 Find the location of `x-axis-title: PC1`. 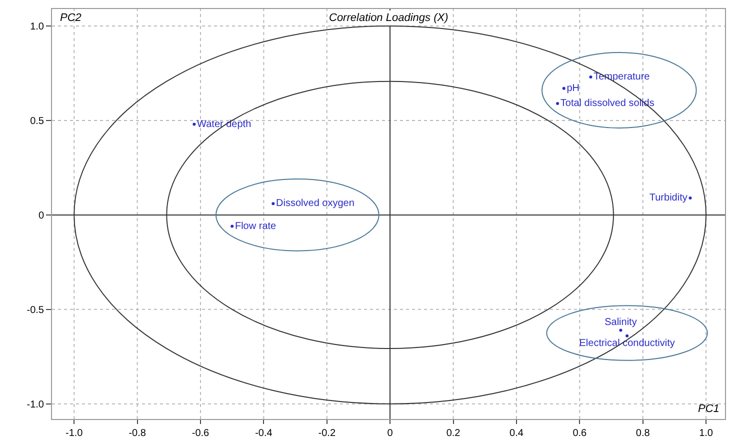

x-axis-title: PC1 is located at coordinates (709, 409).